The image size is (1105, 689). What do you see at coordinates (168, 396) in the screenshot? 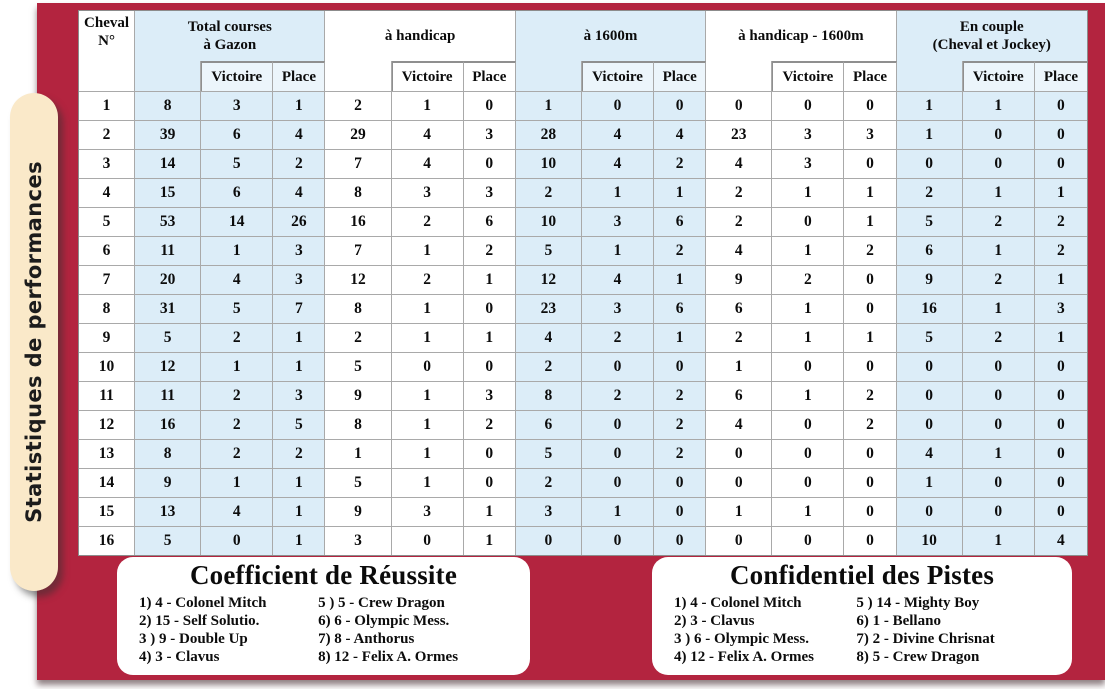
I see `table-cell: 11` at bounding box center [168, 396].